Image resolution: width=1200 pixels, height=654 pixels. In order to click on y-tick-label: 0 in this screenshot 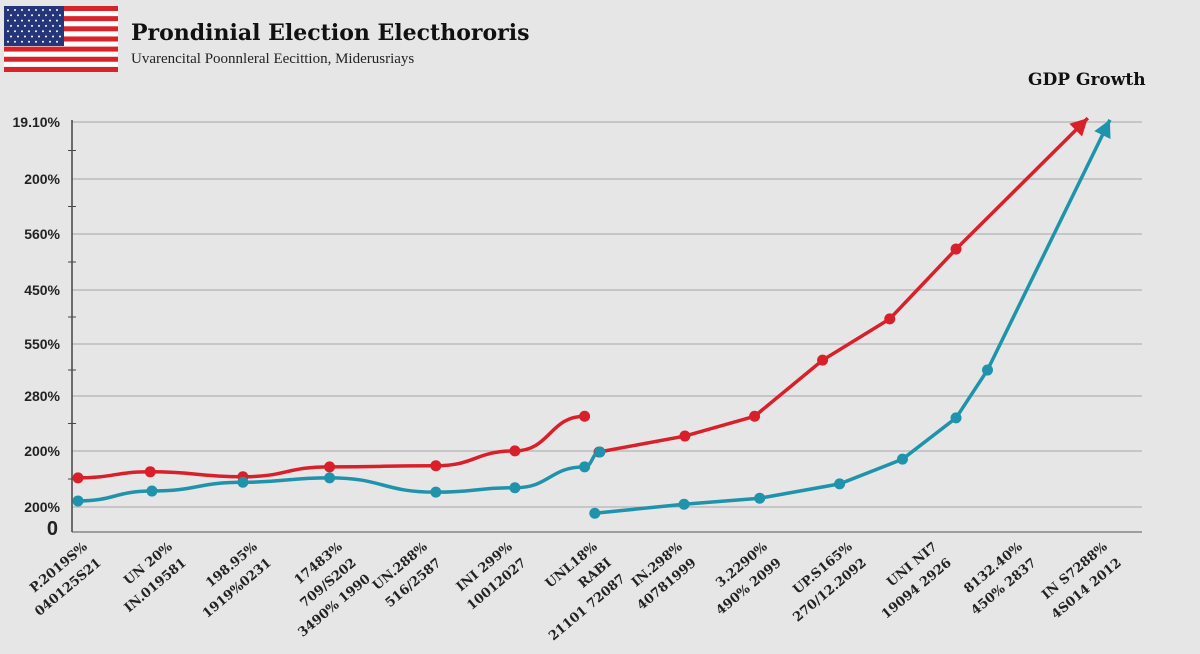, I will do `click(52, 529)`.